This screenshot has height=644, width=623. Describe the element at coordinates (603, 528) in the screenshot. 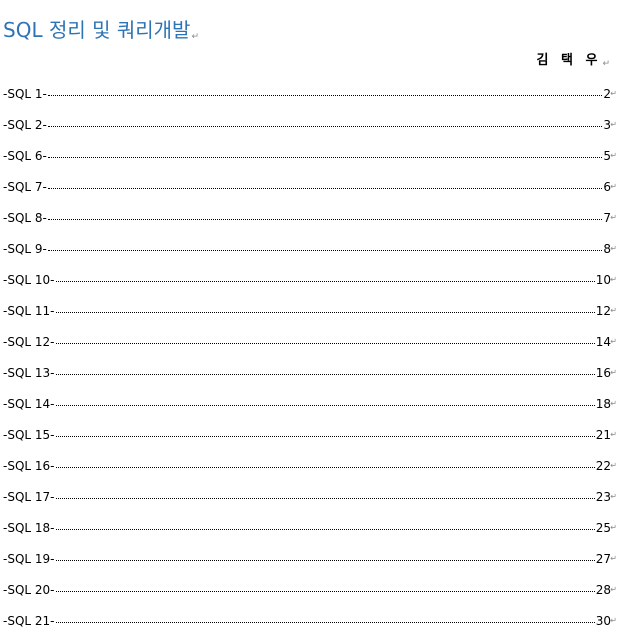

I see `toc-entry-page-number: 25` at that location.